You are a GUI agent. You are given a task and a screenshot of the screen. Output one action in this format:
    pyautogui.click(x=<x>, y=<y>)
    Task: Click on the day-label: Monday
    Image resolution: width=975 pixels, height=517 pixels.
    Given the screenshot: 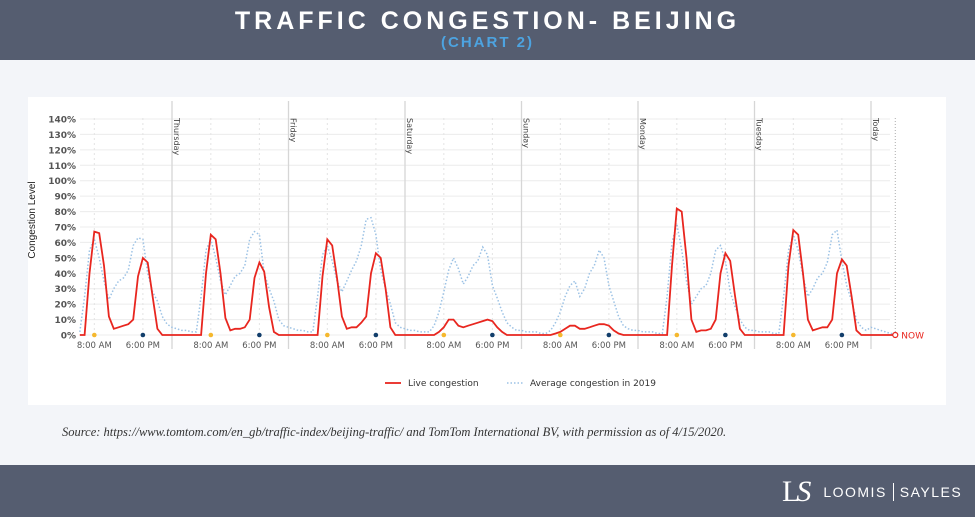 What is the action you would take?
    pyautogui.click(x=642, y=134)
    